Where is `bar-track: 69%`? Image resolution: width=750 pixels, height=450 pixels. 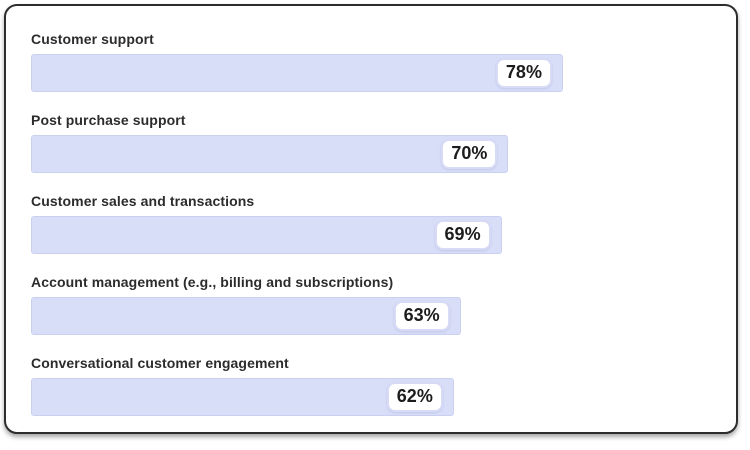
bar-track: 69% is located at coordinates (372, 235).